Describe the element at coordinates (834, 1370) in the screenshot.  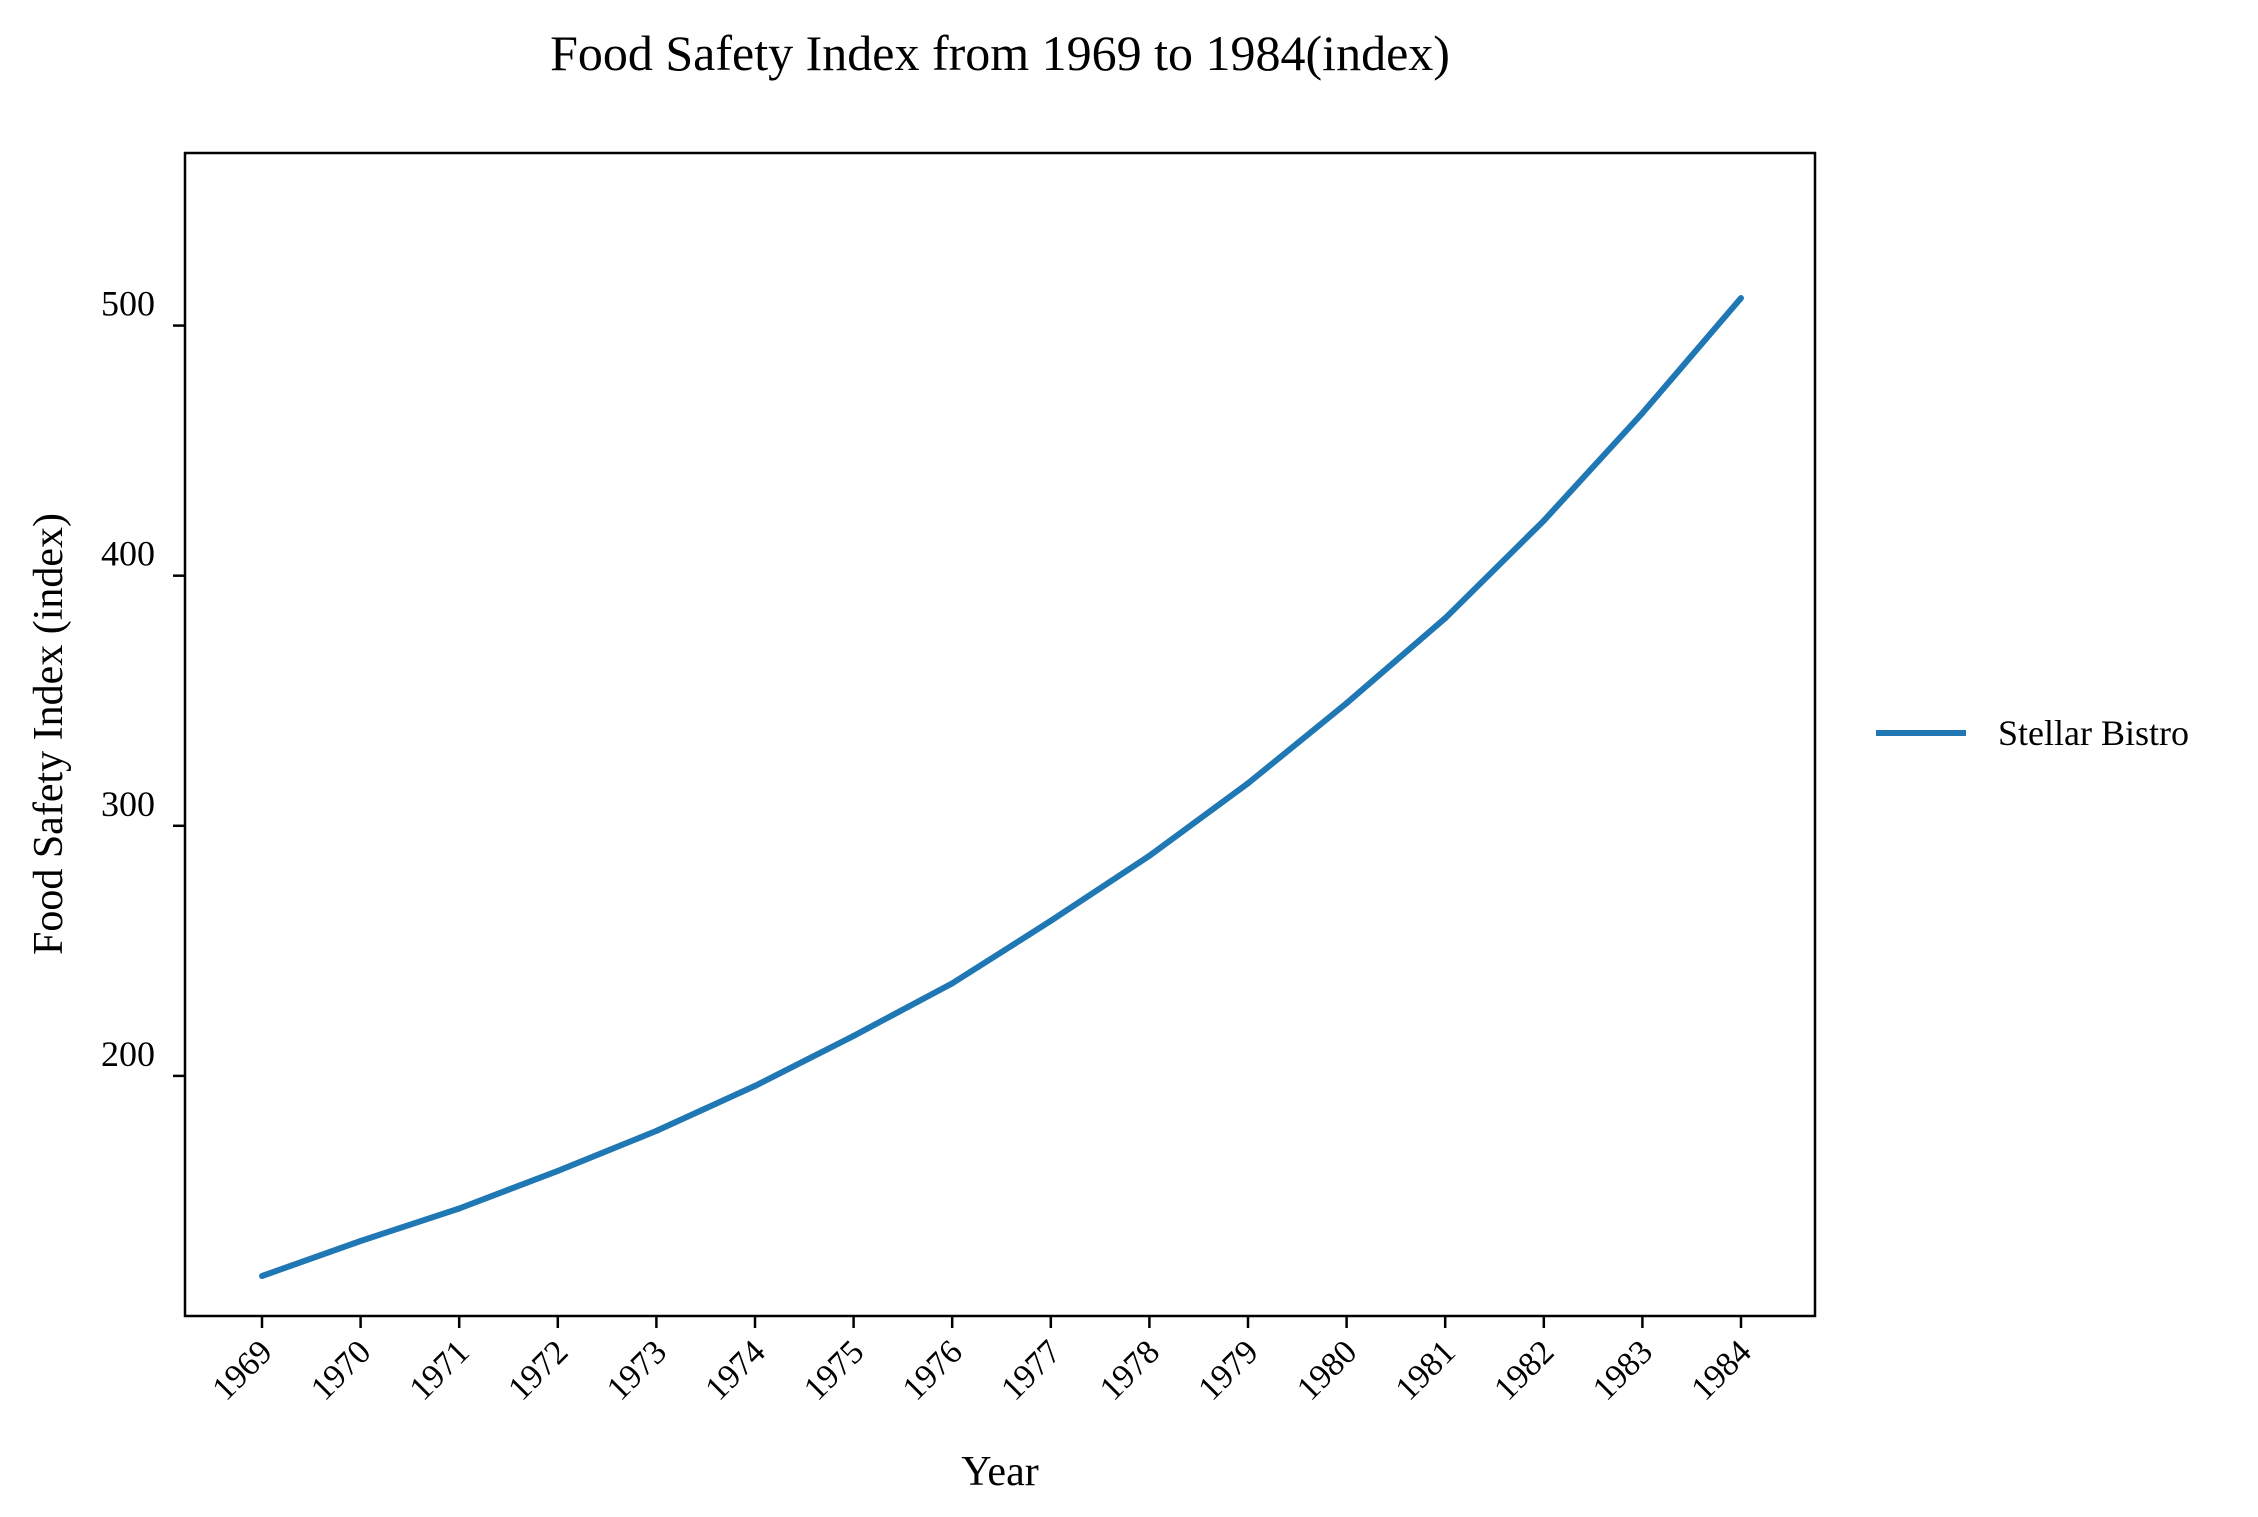
I see `x-tick-label: 1975` at that location.